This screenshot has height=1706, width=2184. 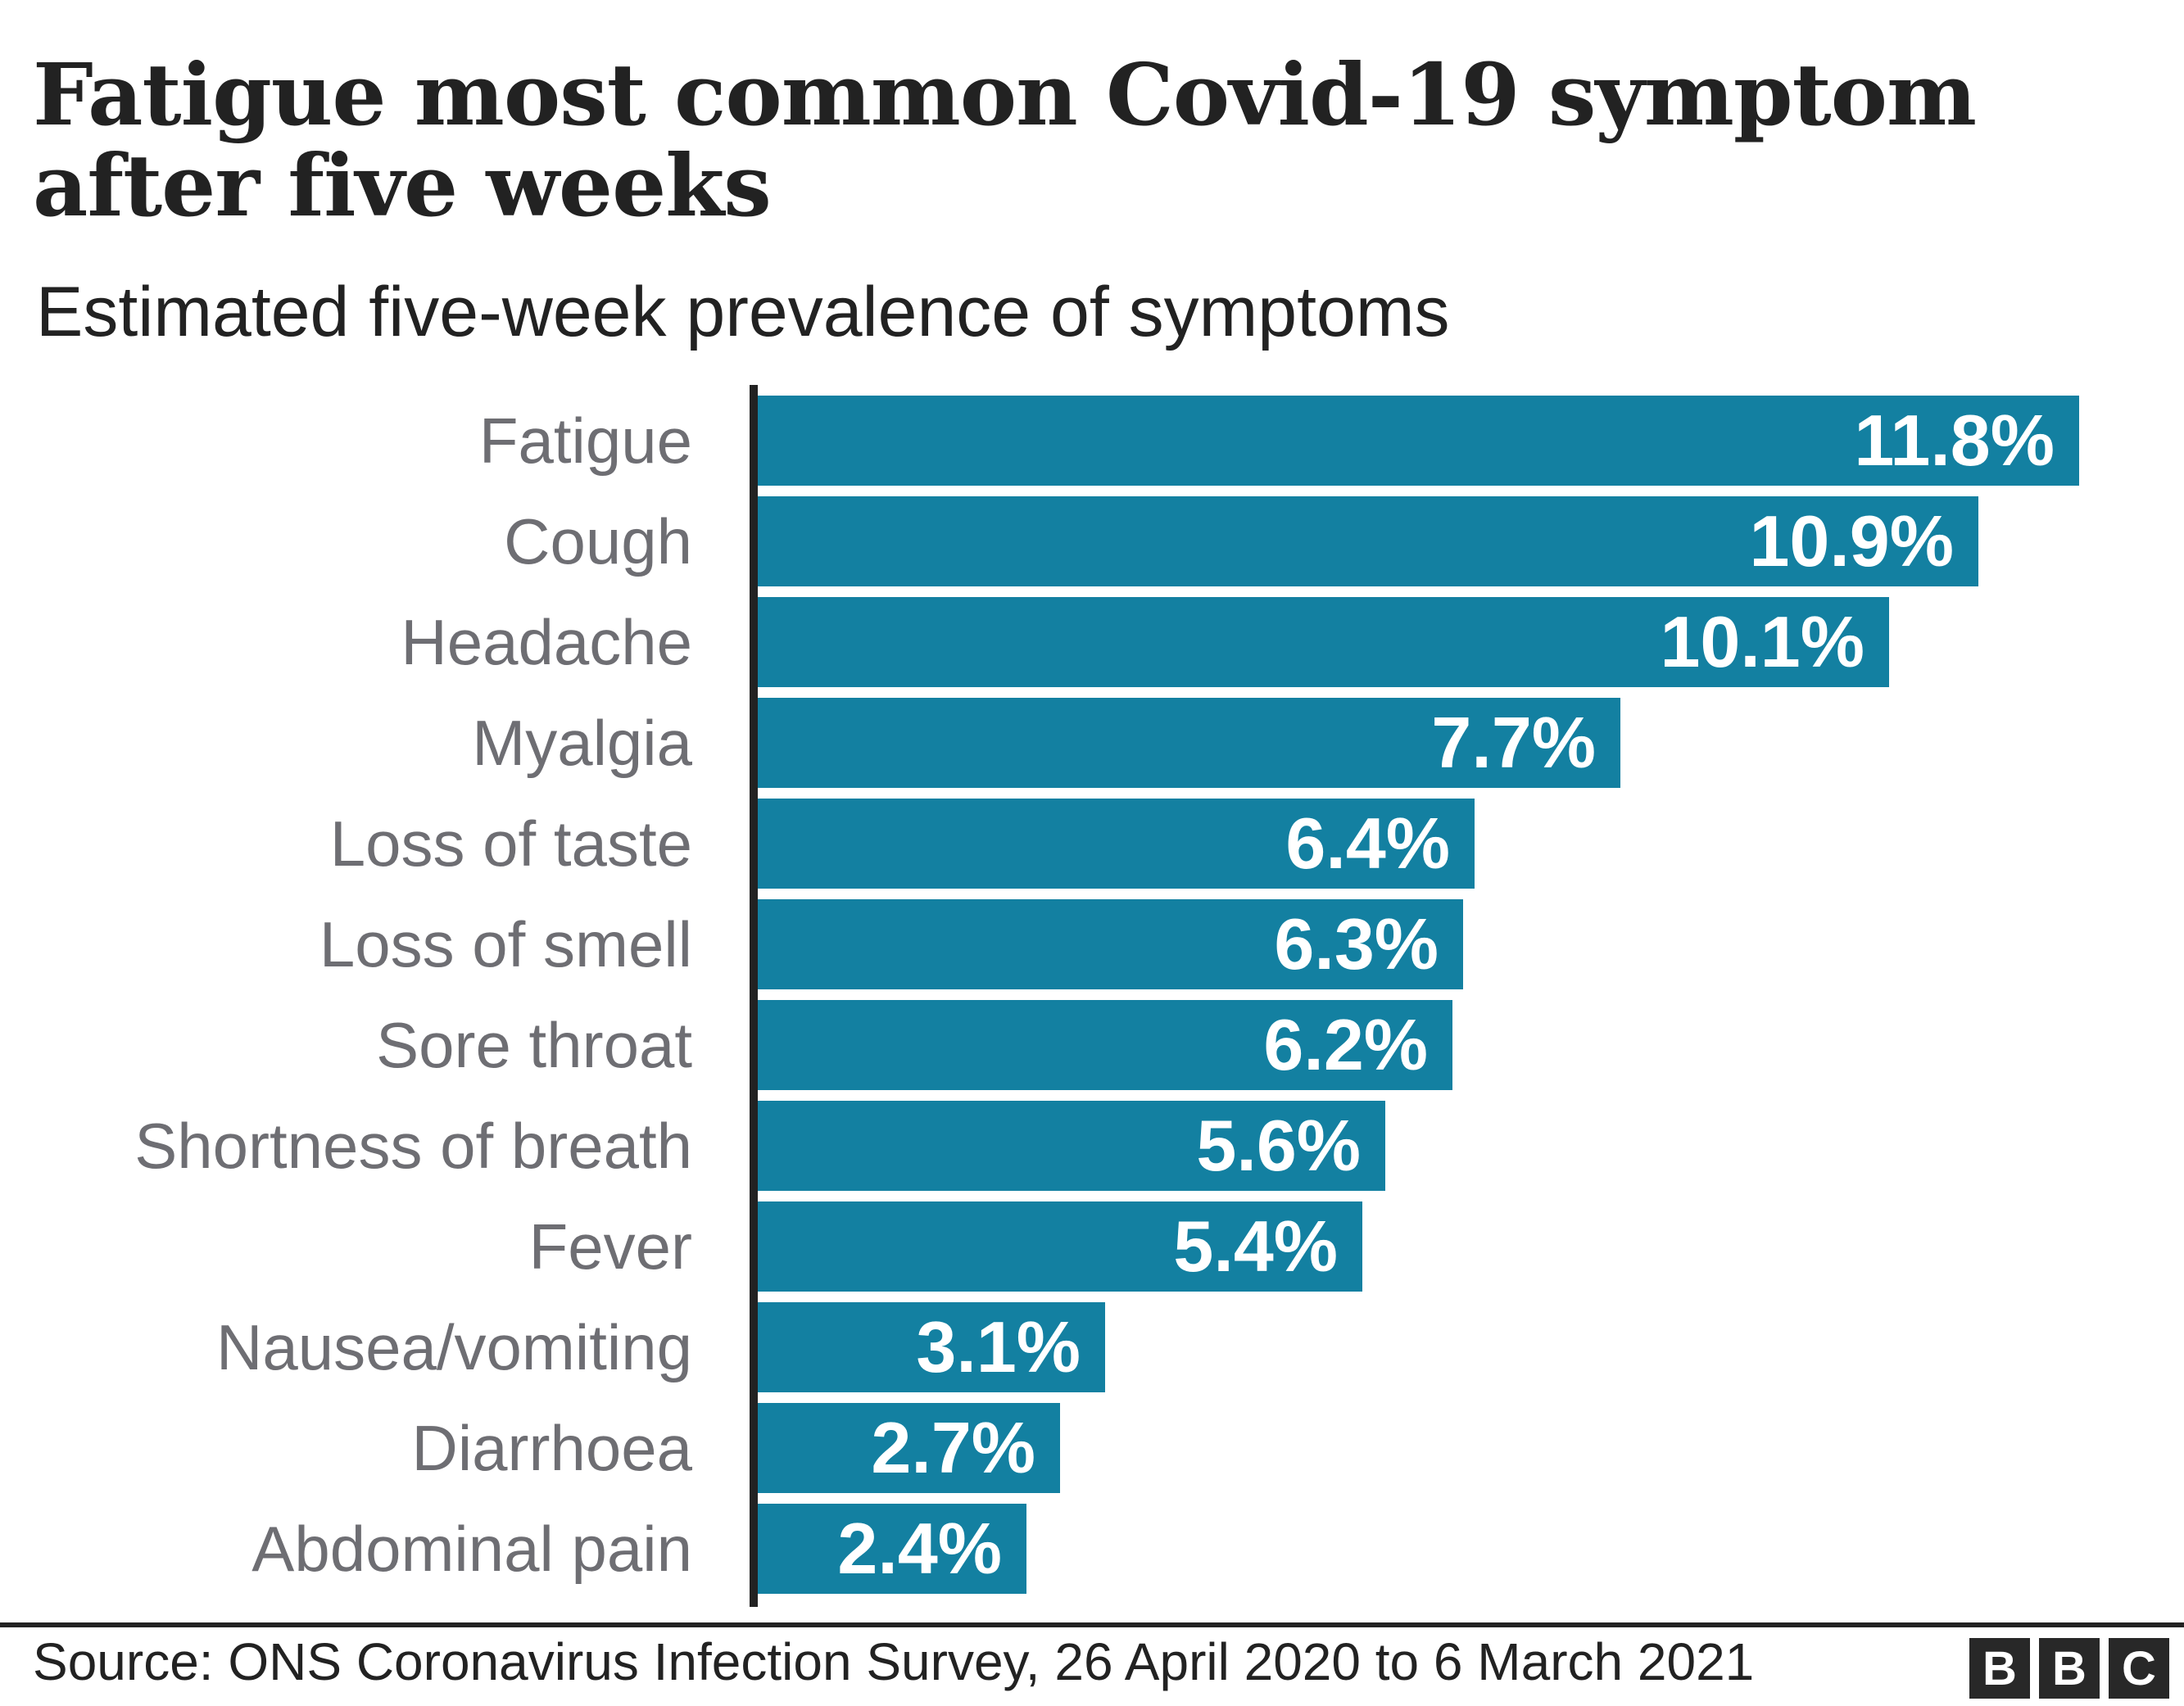 I want to click on y-axis-line, so click(x=754, y=996).